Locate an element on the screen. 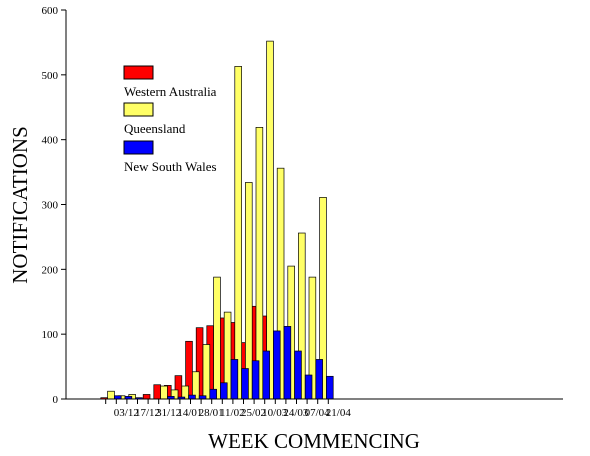  x-axis-title: WEEK COMMENCING is located at coordinates (314, 441).